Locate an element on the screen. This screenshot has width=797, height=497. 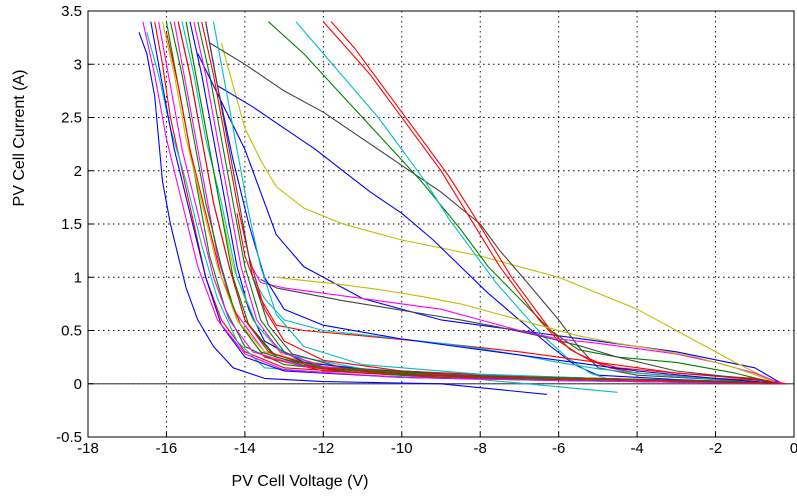
y-tick-label: 0 is located at coordinates (78, 384).